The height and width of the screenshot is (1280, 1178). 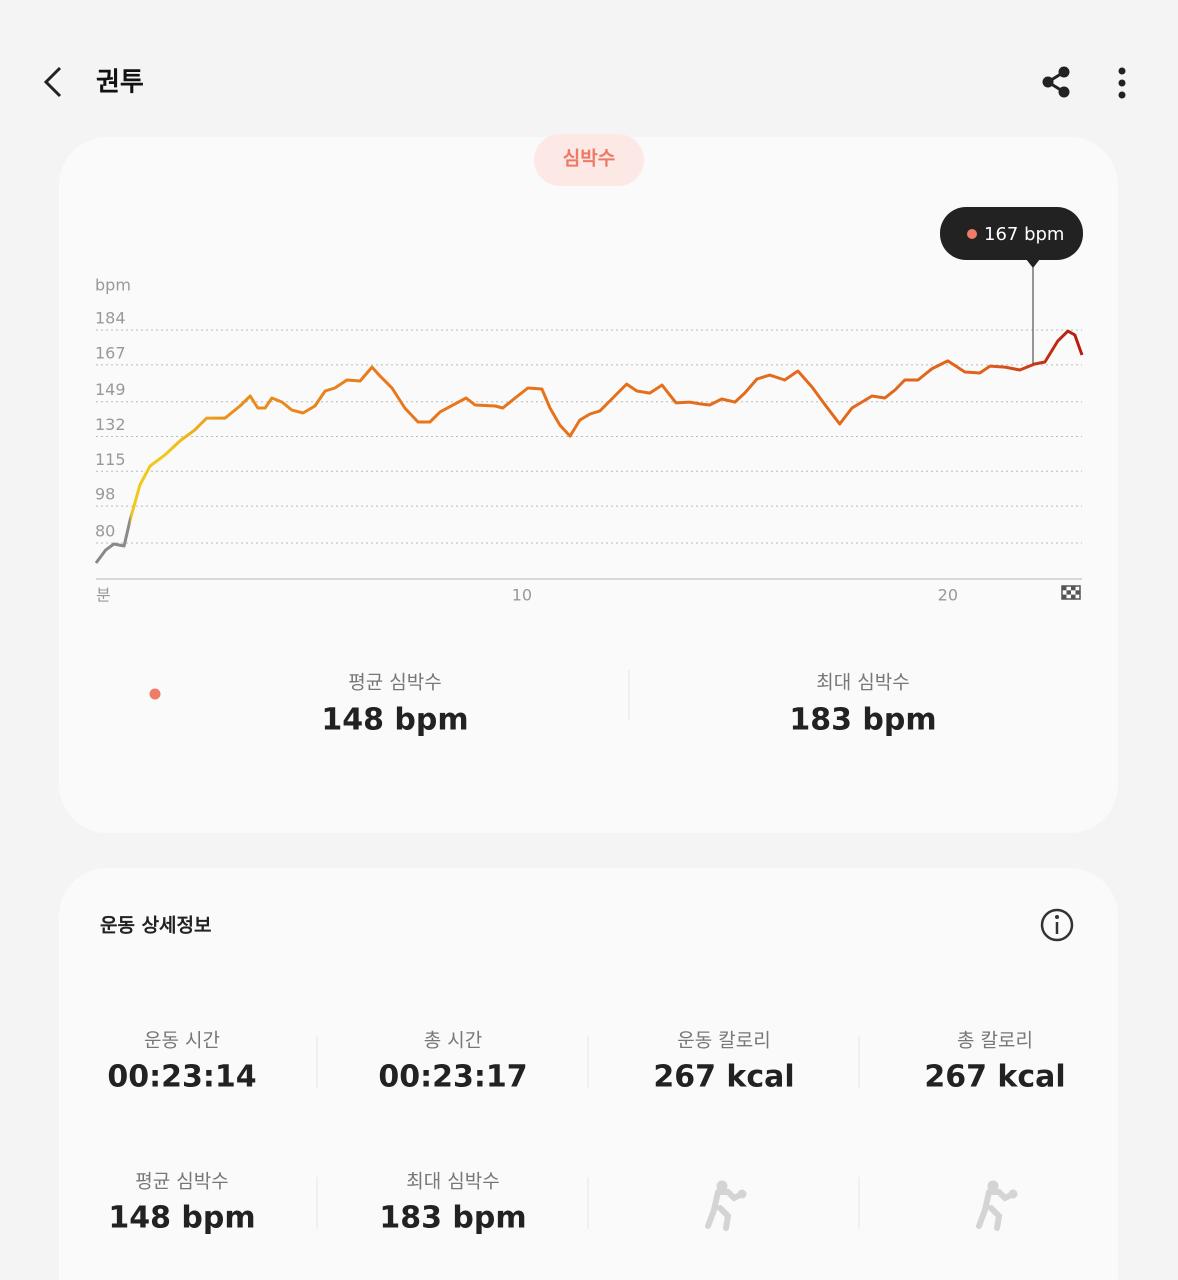 I want to click on detail-label: 운동 칼로리, so click(x=723, y=1041).